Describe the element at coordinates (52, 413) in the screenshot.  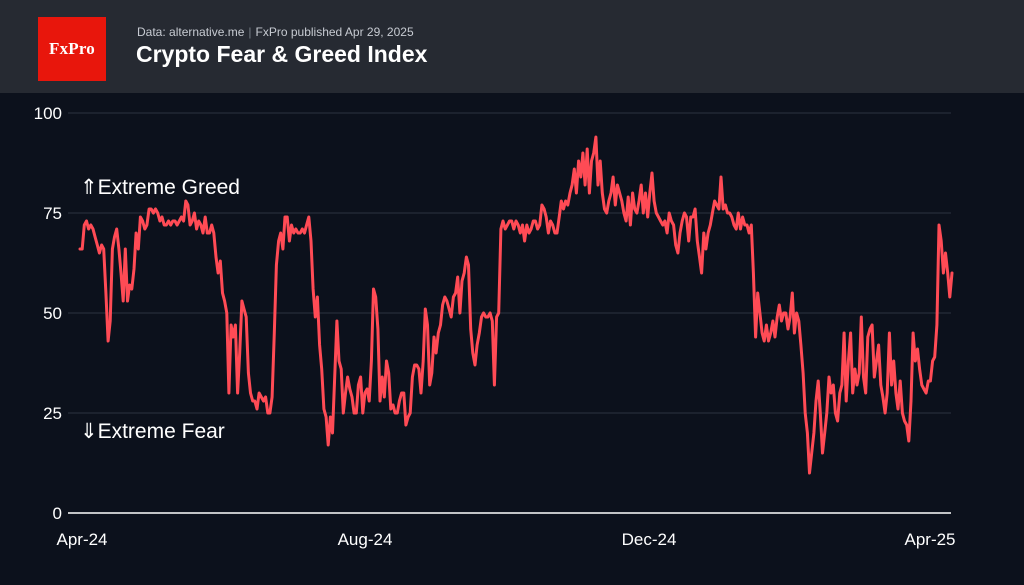
I see `y-tick-label: 25` at that location.